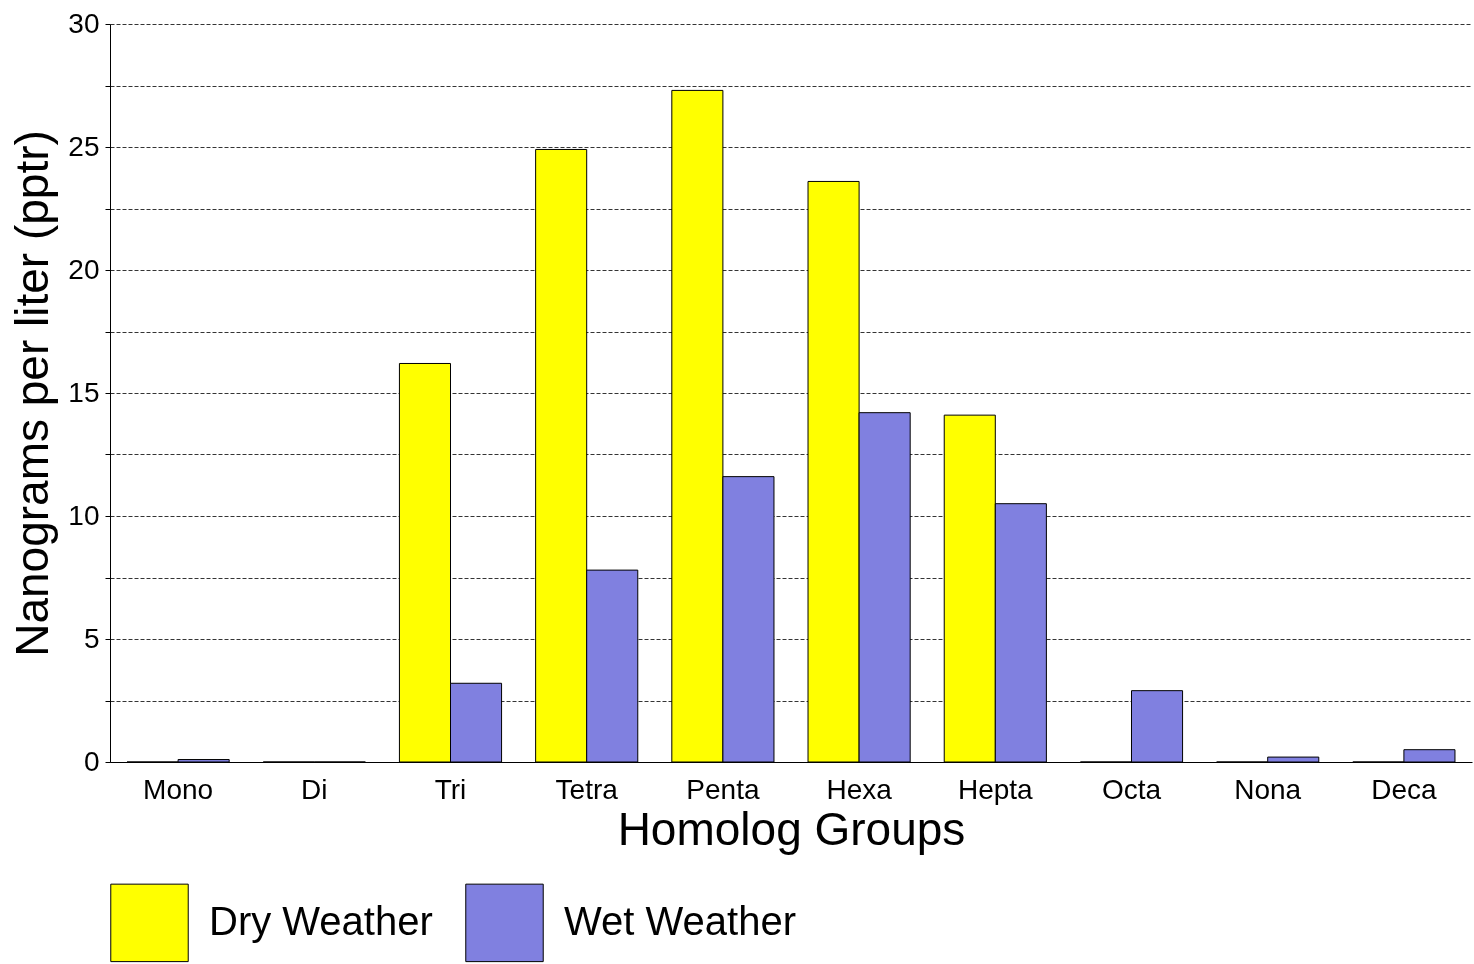 This screenshot has height=964, width=1474. What do you see at coordinates (859, 789) in the screenshot?
I see `x-tick-label: Hexa` at bounding box center [859, 789].